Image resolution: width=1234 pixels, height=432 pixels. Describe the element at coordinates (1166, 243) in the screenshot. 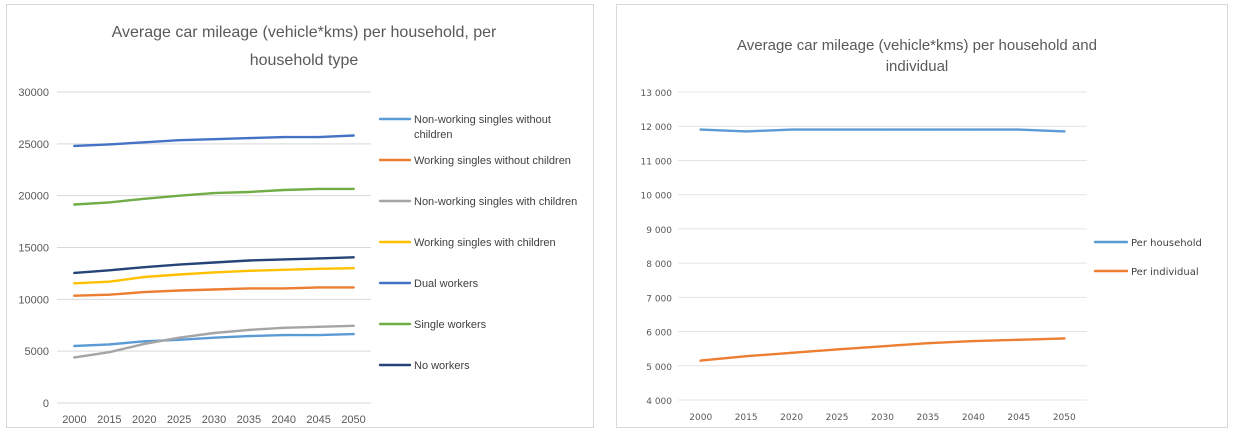

I see `legend-label: Per household` at that location.